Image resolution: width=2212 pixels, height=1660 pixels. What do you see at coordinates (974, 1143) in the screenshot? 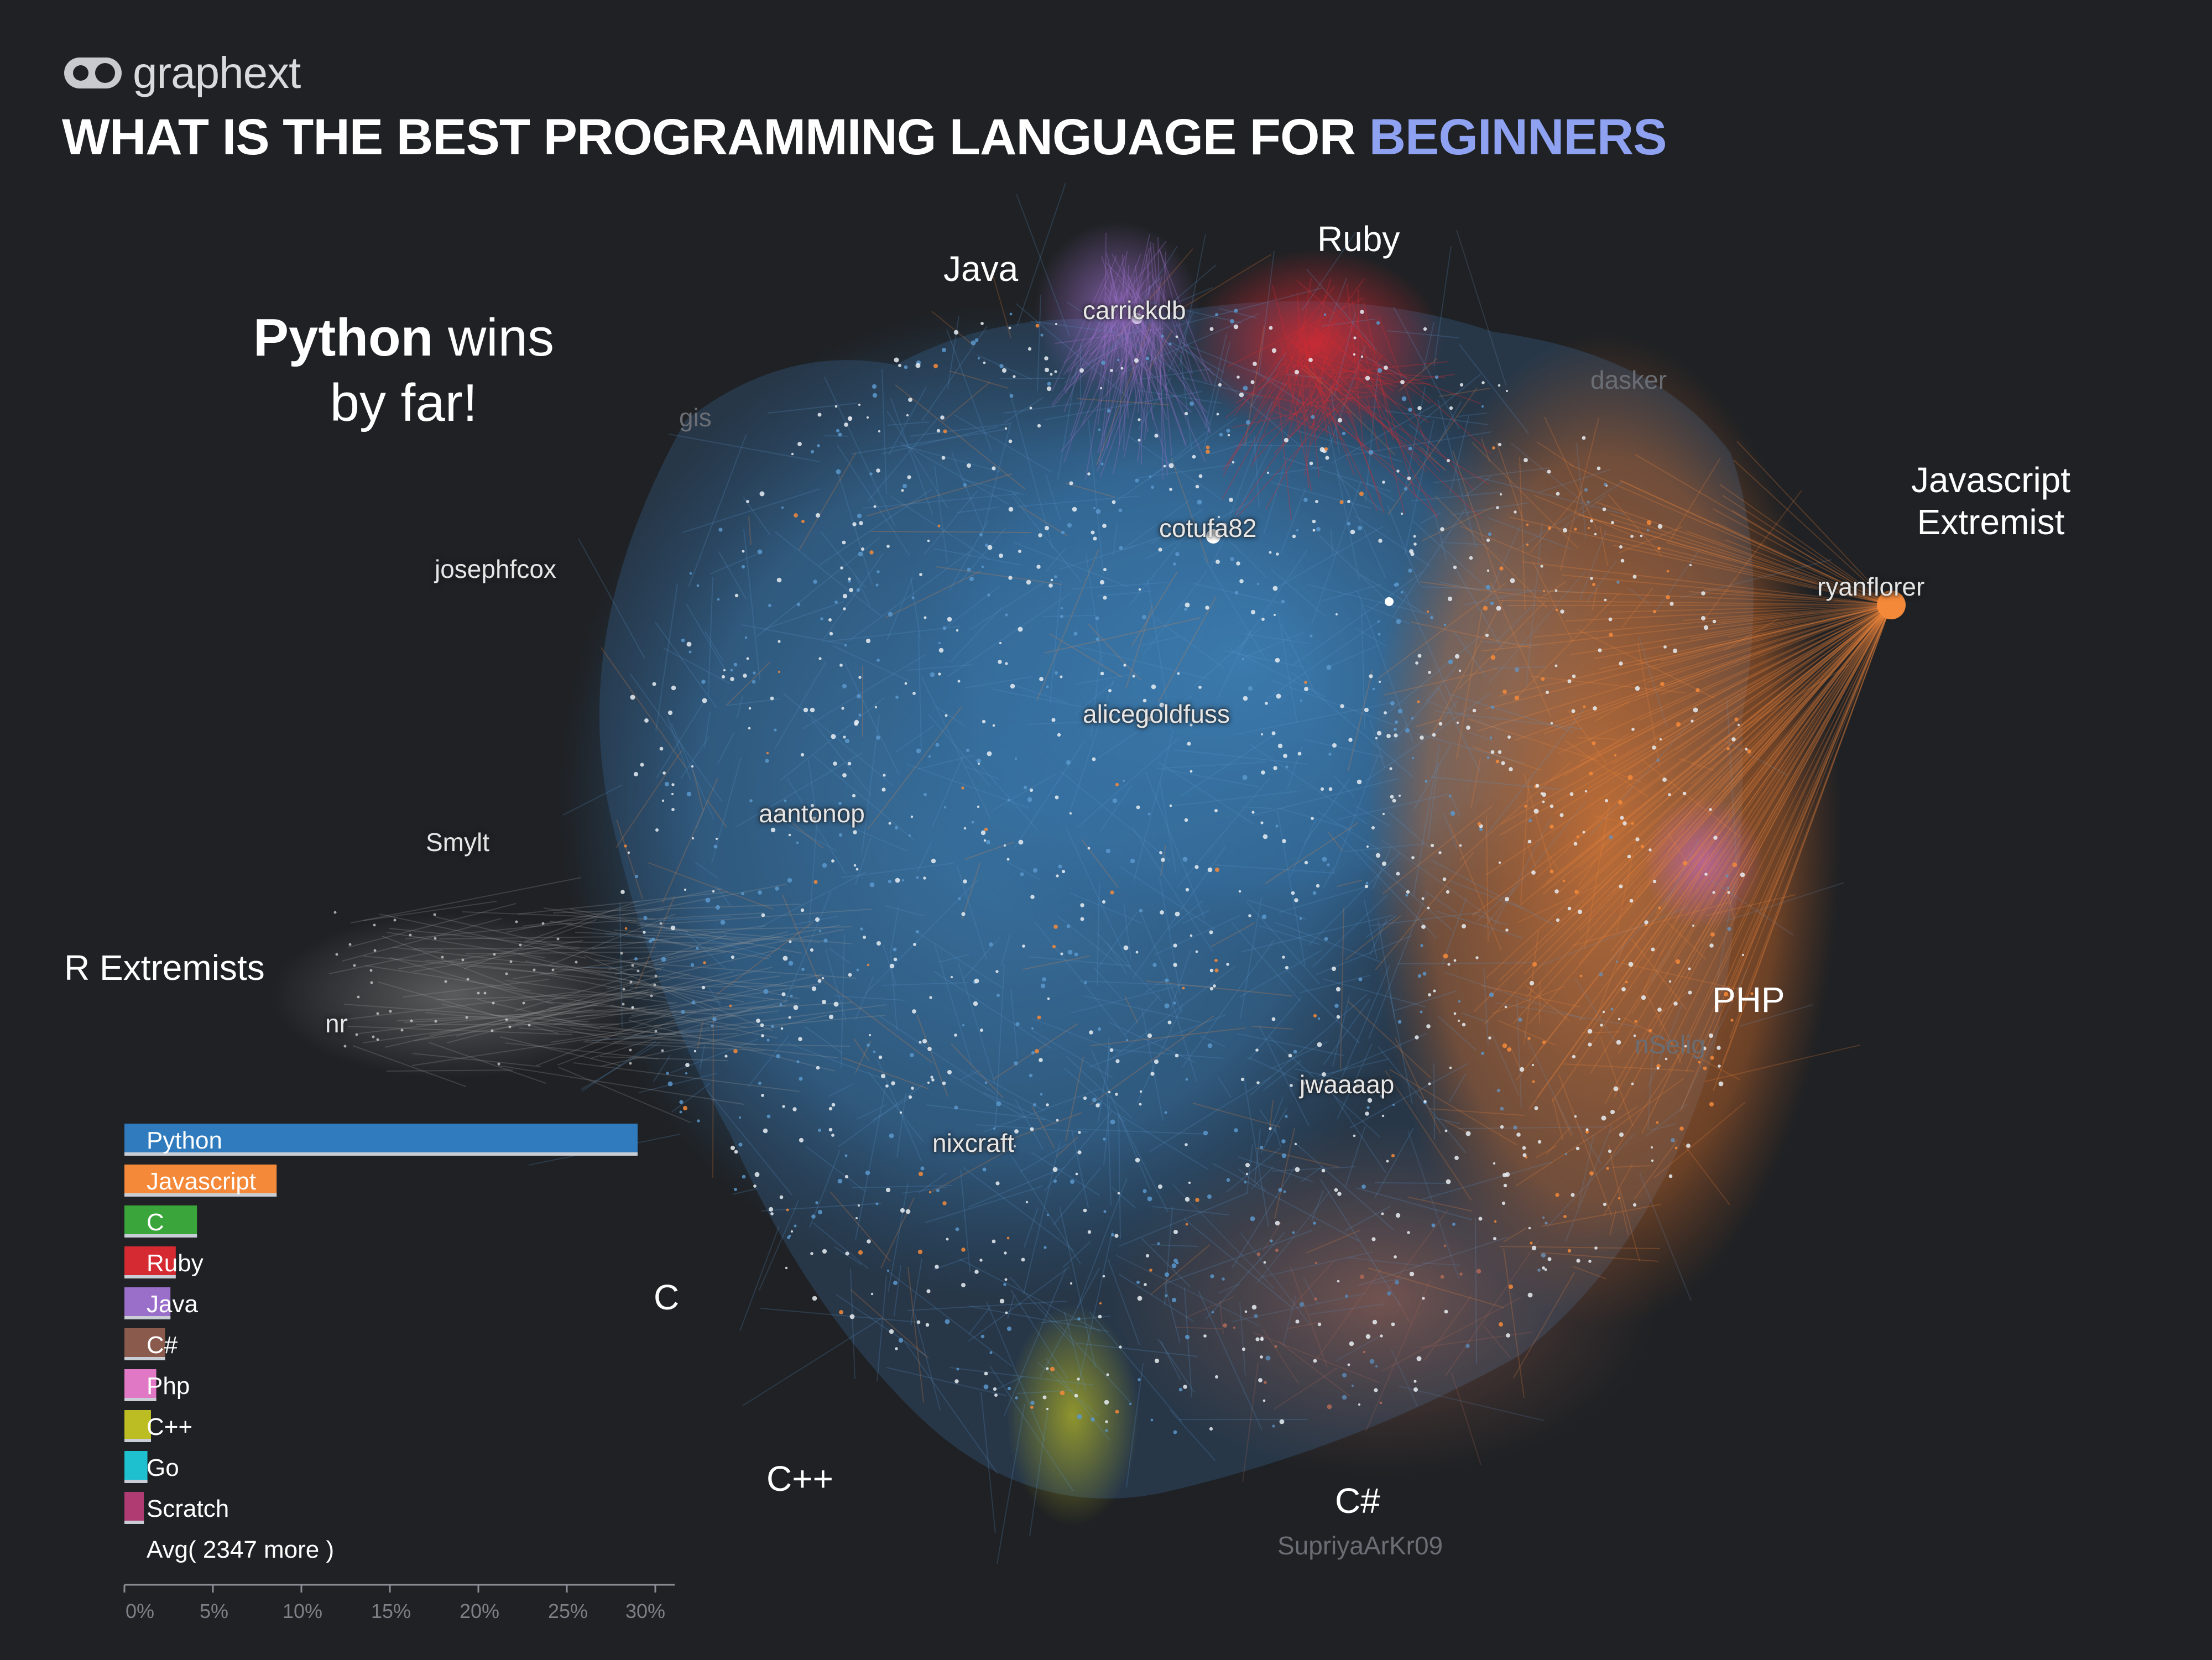
I see `node-label-nixcraft: nixcraft` at bounding box center [974, 1143].